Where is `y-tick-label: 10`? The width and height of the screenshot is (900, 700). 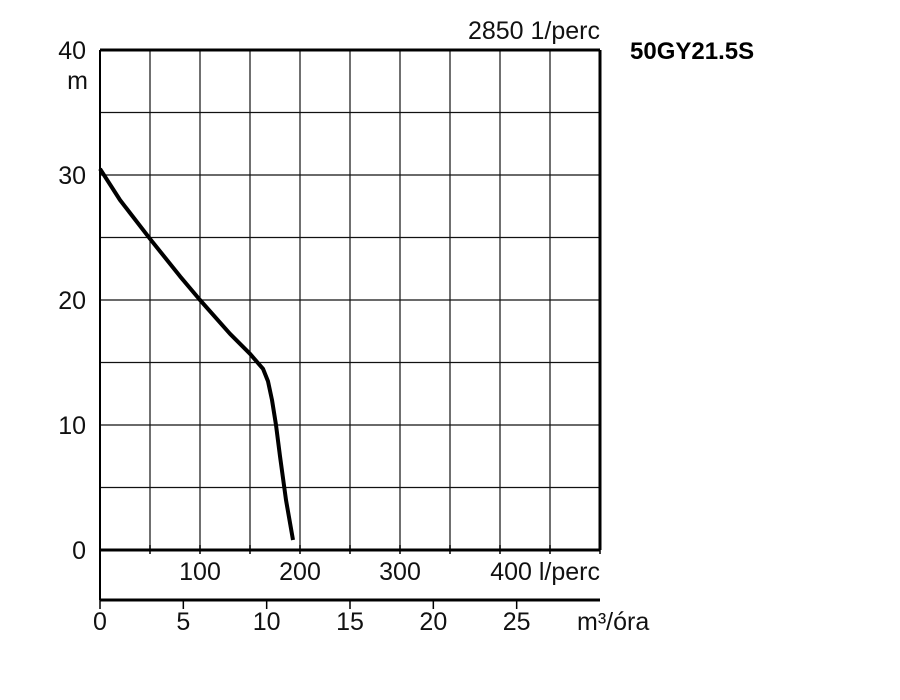
y-tick-label: 10 is located at coordinates (72, 426).